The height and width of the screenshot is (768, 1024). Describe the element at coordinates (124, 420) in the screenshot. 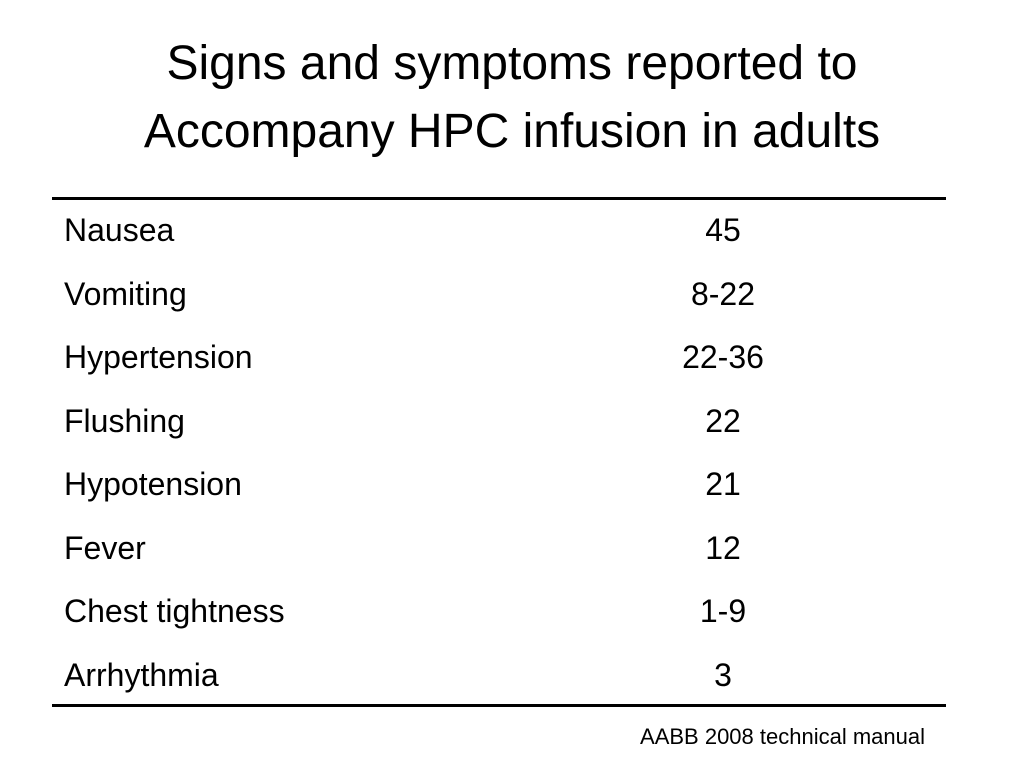

I see `symptom-cell: Flushing` at that location.